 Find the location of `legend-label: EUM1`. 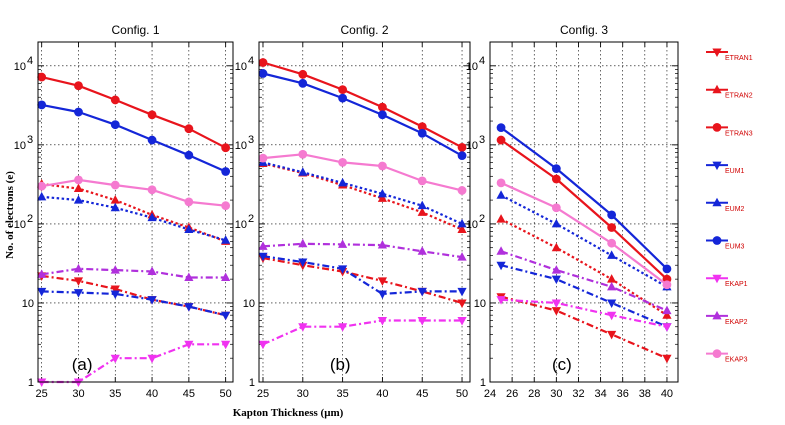

legend-label: EUM1 is located at coordinates (735, 171).